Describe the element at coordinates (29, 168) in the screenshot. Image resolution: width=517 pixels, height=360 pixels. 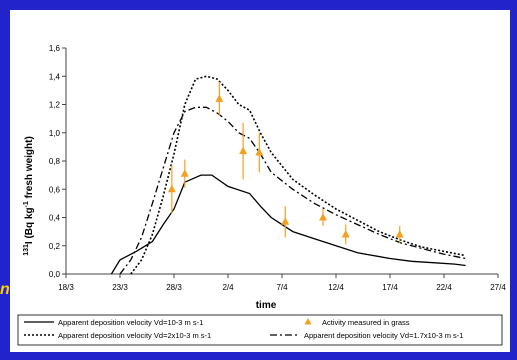
I see `y-axis-label-tail: fresh weight)` at that location.